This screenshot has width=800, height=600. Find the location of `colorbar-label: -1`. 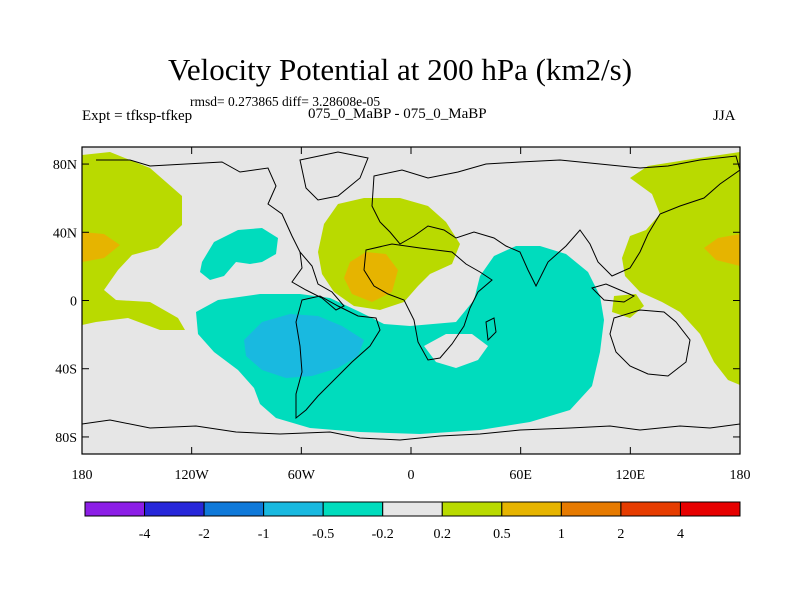

colorbar-label: -1 is located at coordinates (264, 534).